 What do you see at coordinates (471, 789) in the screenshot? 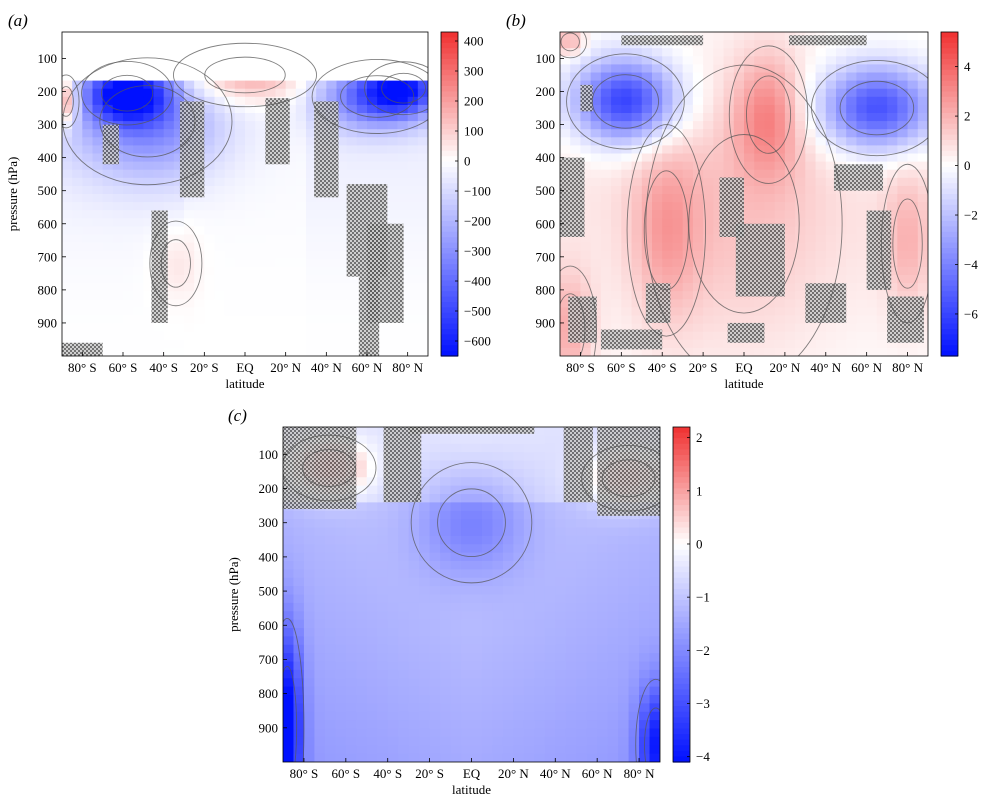
I see `x-axis-label: latitude` at bounding box center [471, 789].